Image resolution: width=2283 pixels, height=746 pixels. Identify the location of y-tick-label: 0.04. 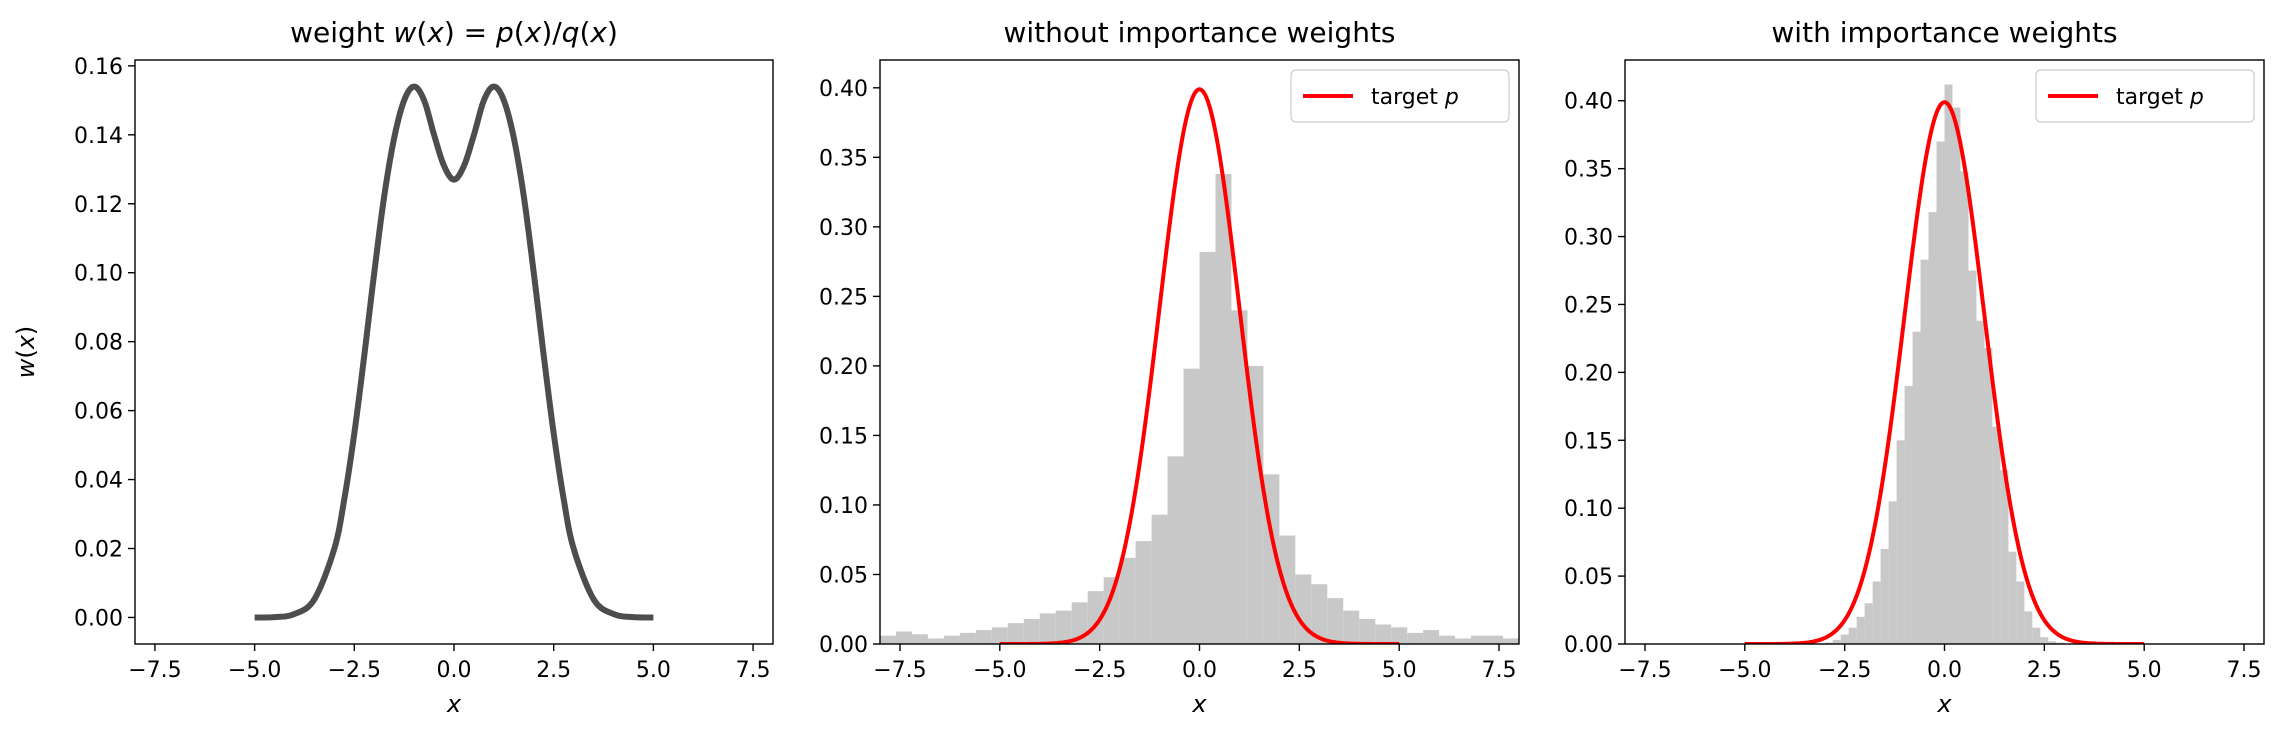
(98, 481).